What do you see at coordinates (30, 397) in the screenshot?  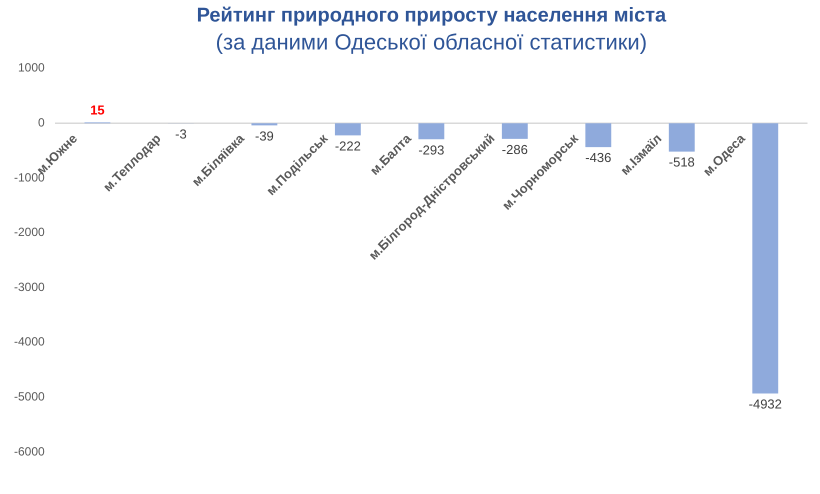 I see `y-tick-label: -5000` at bounding box center [30, 397].